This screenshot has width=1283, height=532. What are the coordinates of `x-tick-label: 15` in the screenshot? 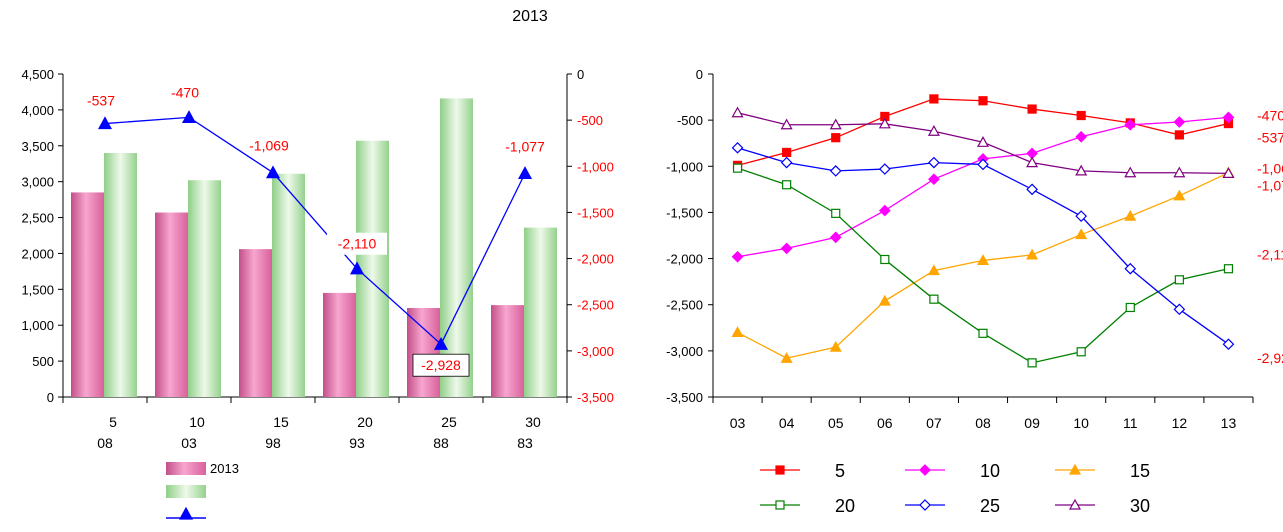 It's located at (281, 422).